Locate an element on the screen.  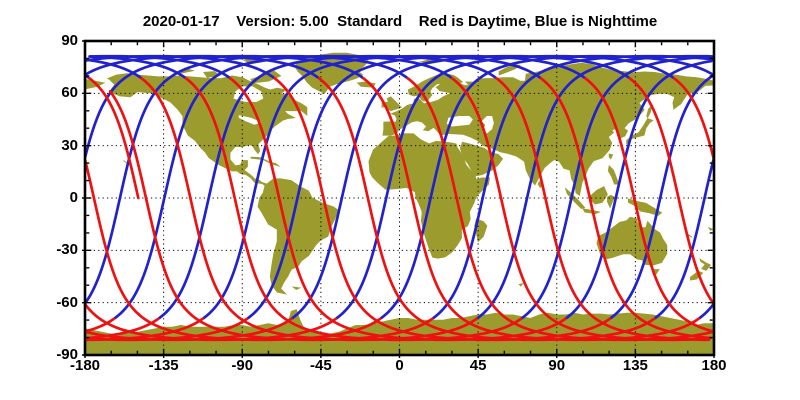
x-tick-label: 90 is located at coordinates (557, 365).